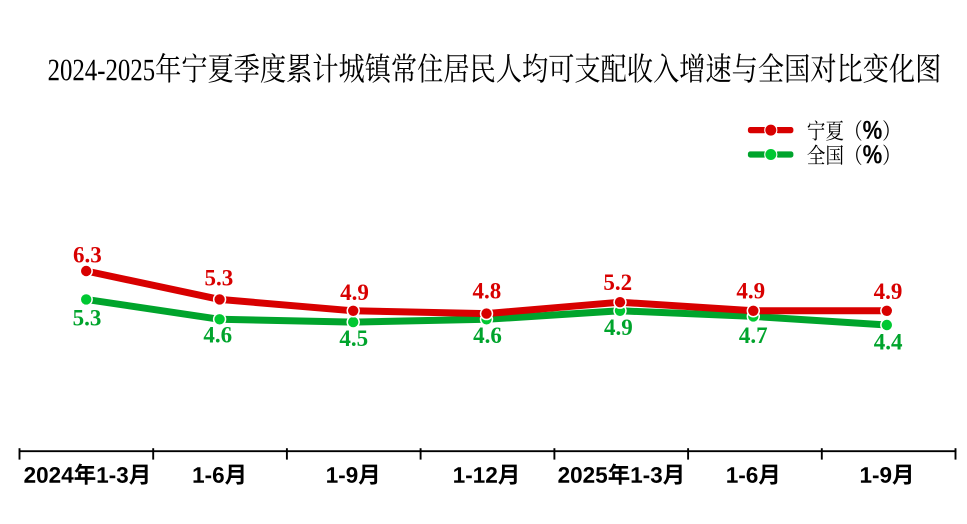 The height and width of the screenshot is (524, 967). Describe the element at coordinates (617, 282) in the screenshot. I see `svg-text: 5.2` at that location.